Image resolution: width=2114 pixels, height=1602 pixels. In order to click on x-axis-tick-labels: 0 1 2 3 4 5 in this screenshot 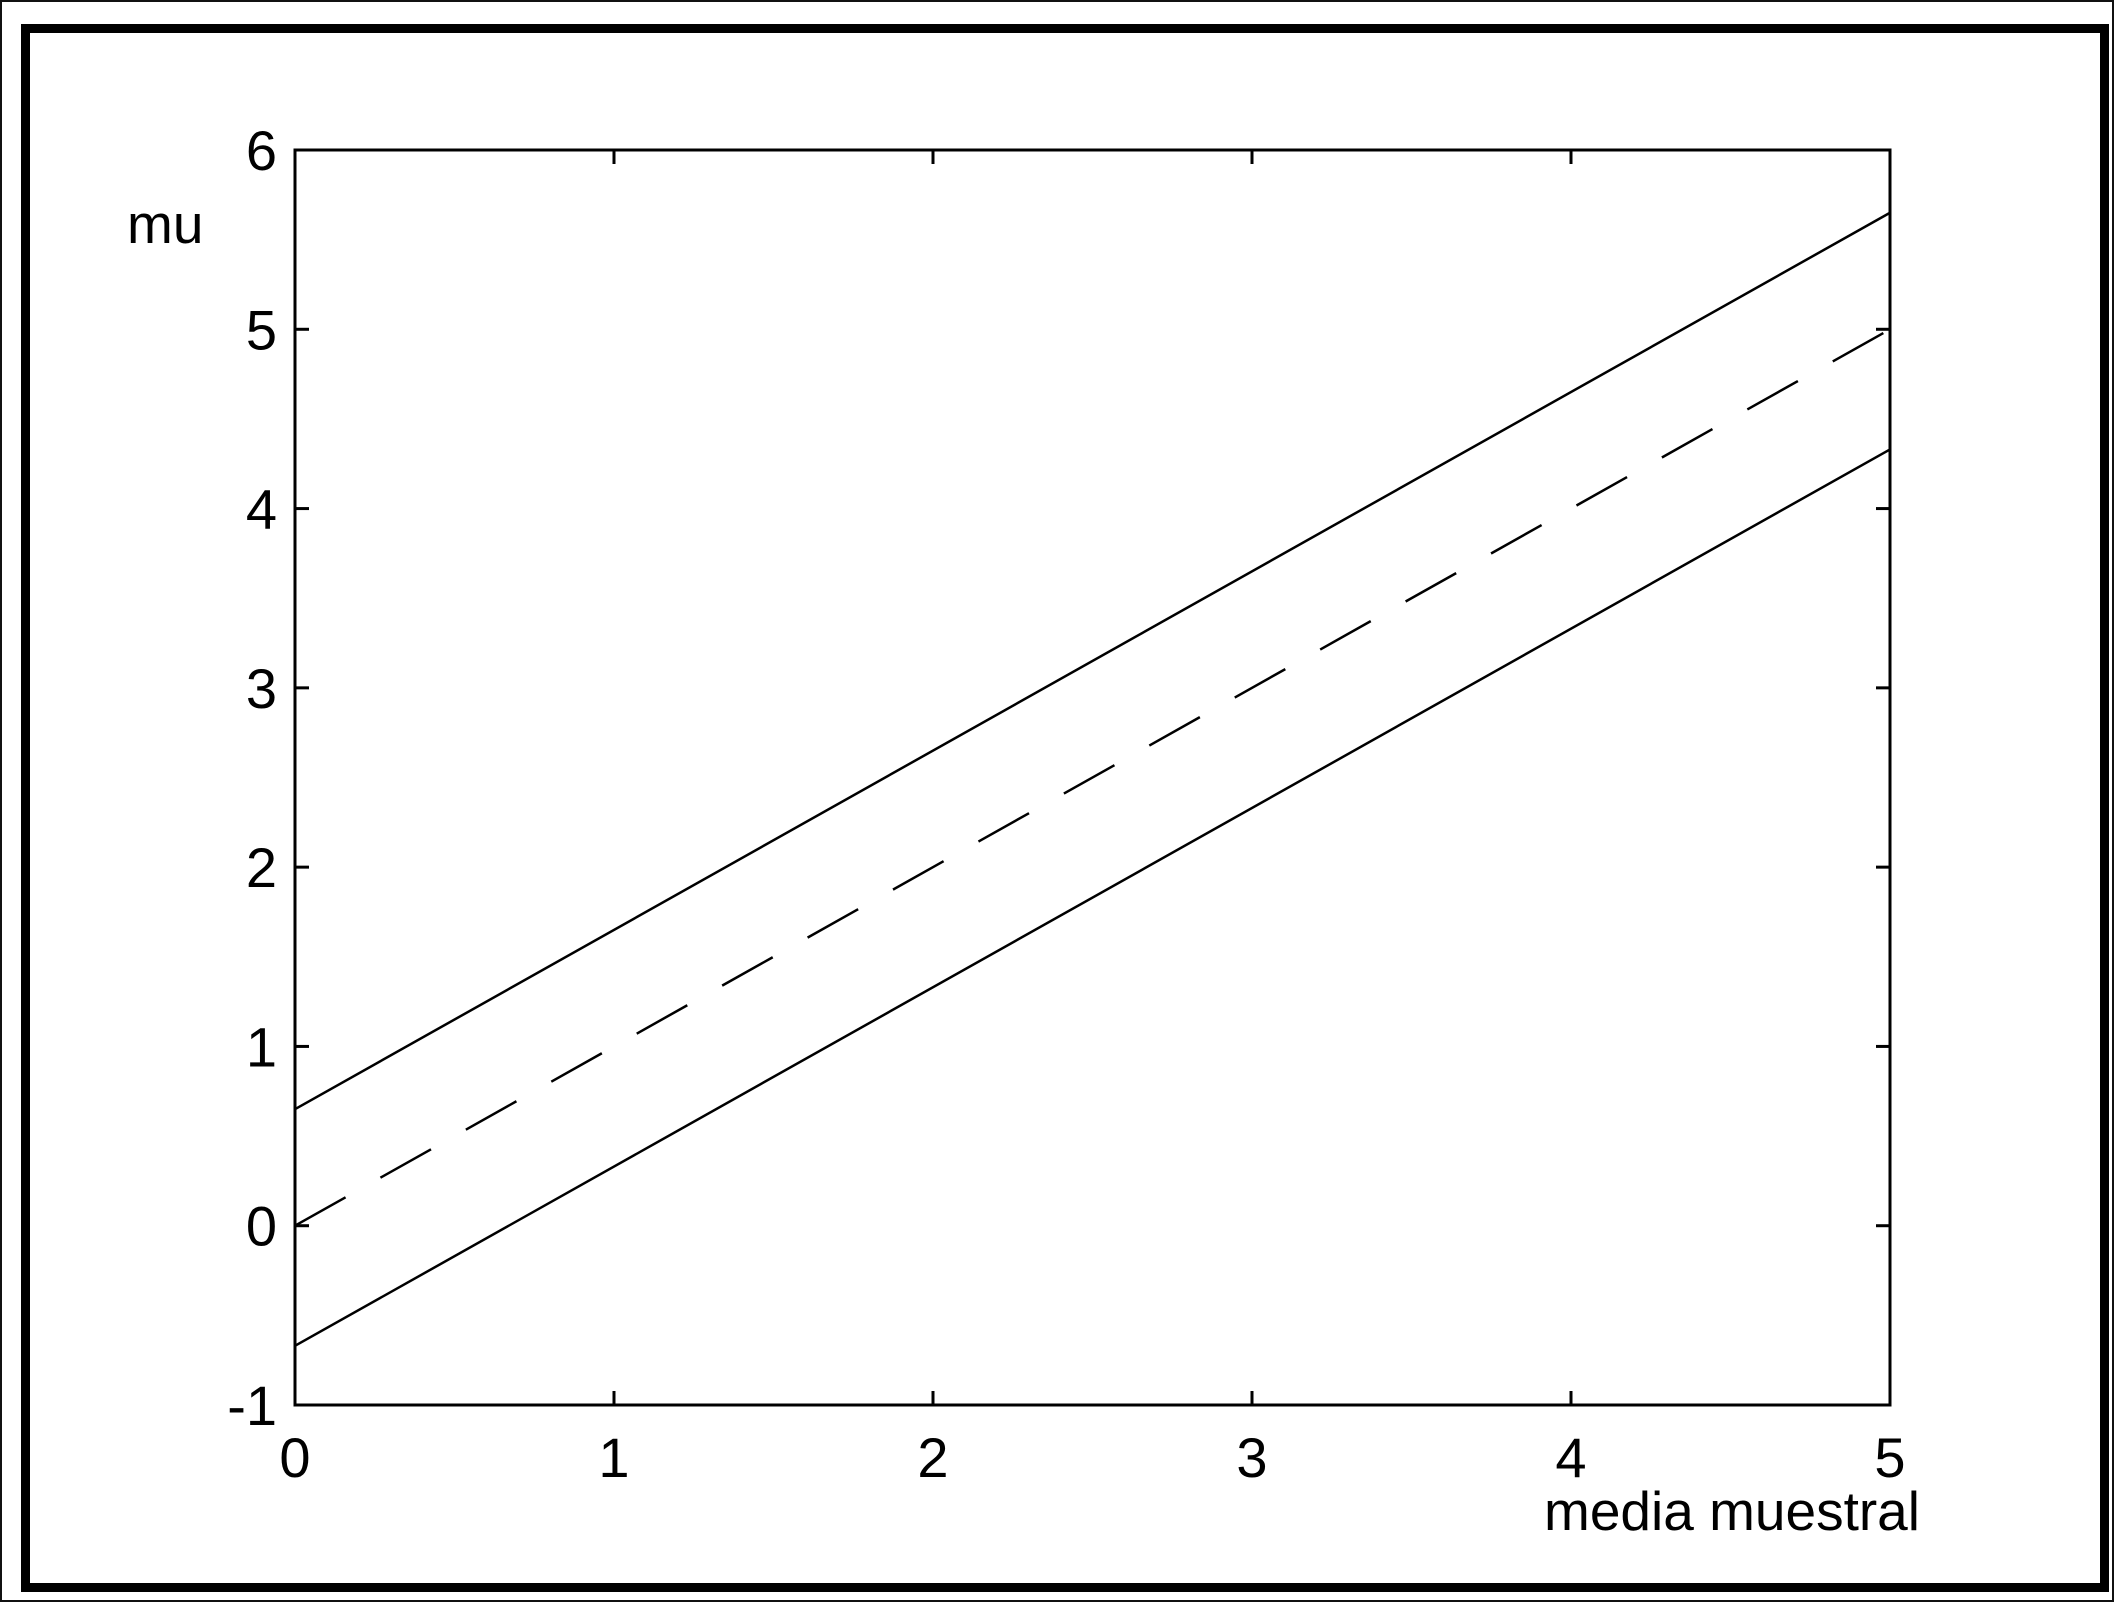, I will do `click(1092, 1457)`.